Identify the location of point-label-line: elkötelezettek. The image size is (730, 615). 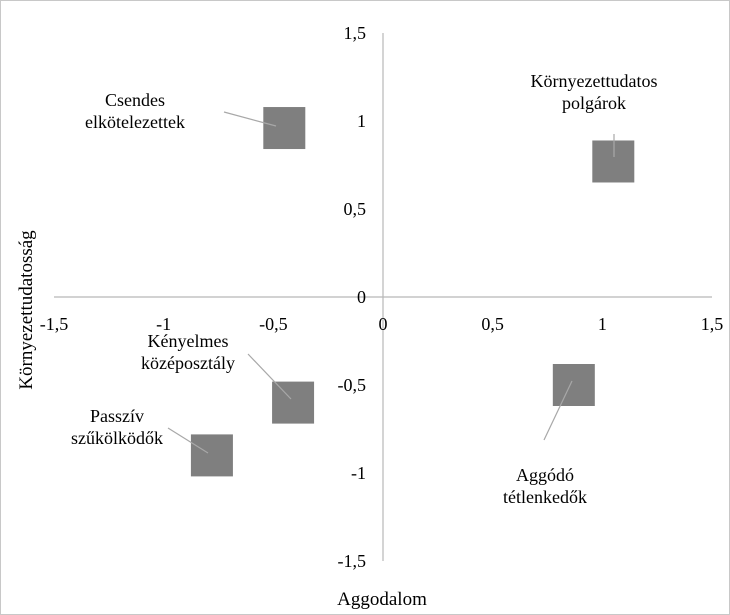
(135, 122).